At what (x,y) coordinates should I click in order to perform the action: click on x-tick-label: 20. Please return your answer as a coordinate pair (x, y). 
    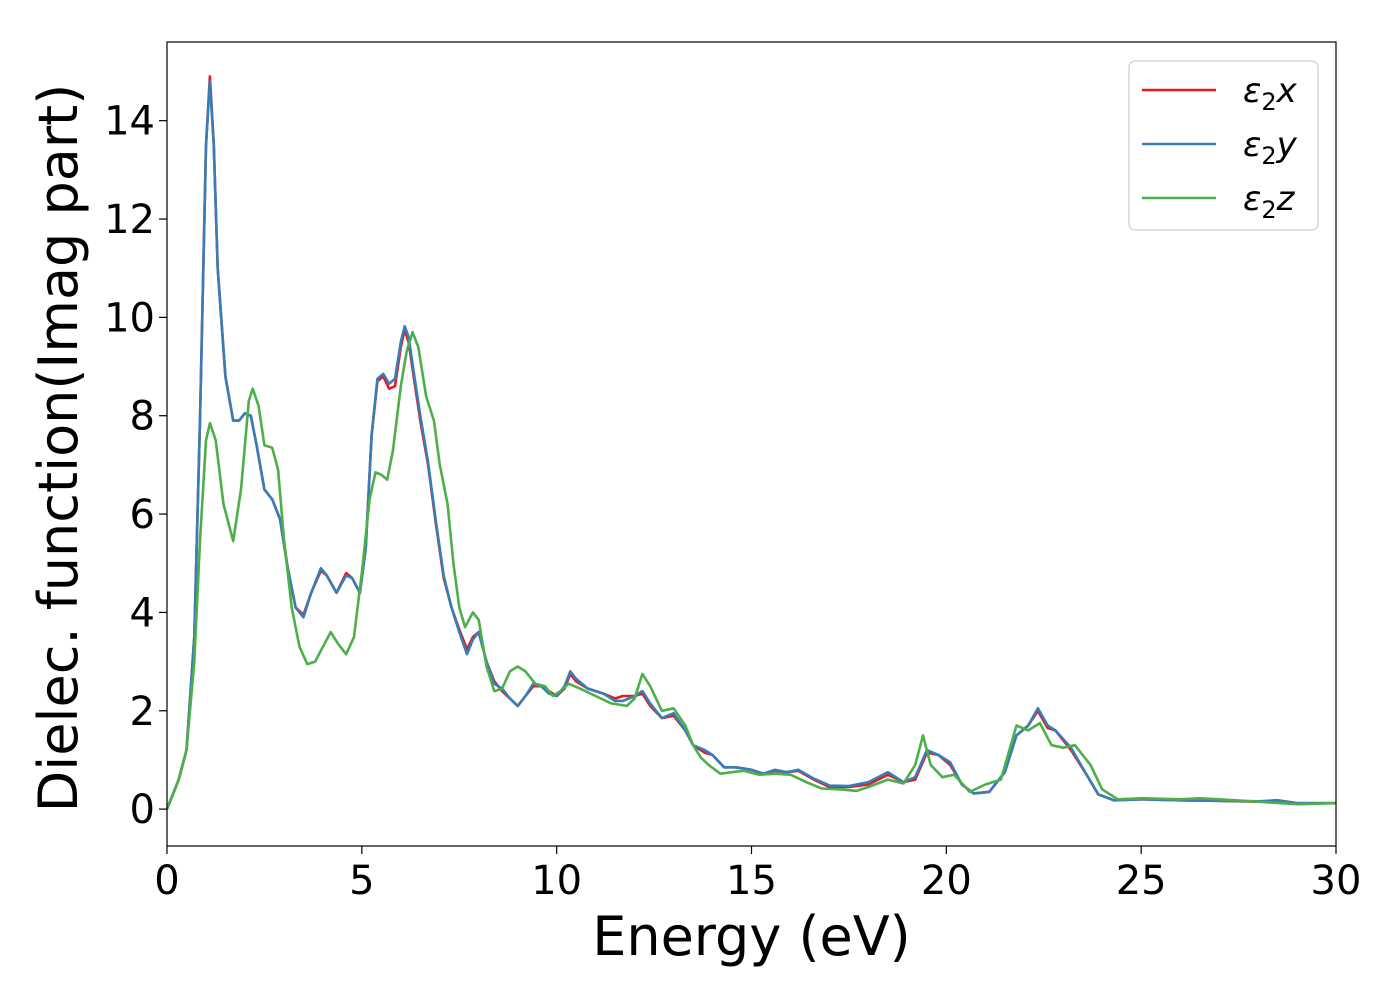
    Looking at the image, I should click on (946, 881).